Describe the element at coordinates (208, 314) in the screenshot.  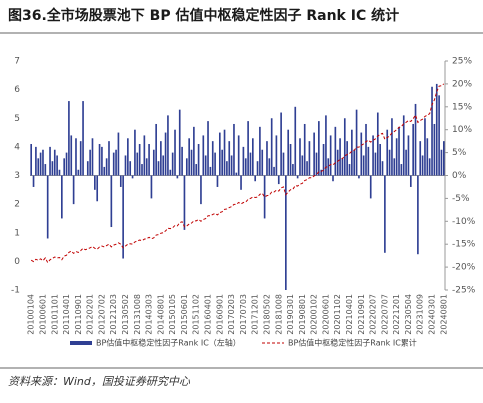
I see `x-tick-label: 20160401` at that location.